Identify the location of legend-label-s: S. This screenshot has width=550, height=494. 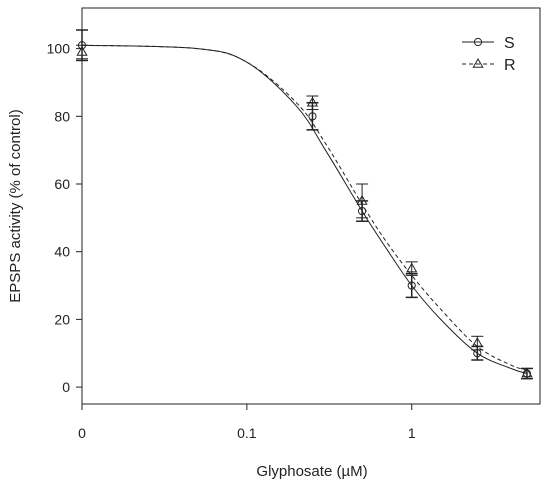
(509, 43).